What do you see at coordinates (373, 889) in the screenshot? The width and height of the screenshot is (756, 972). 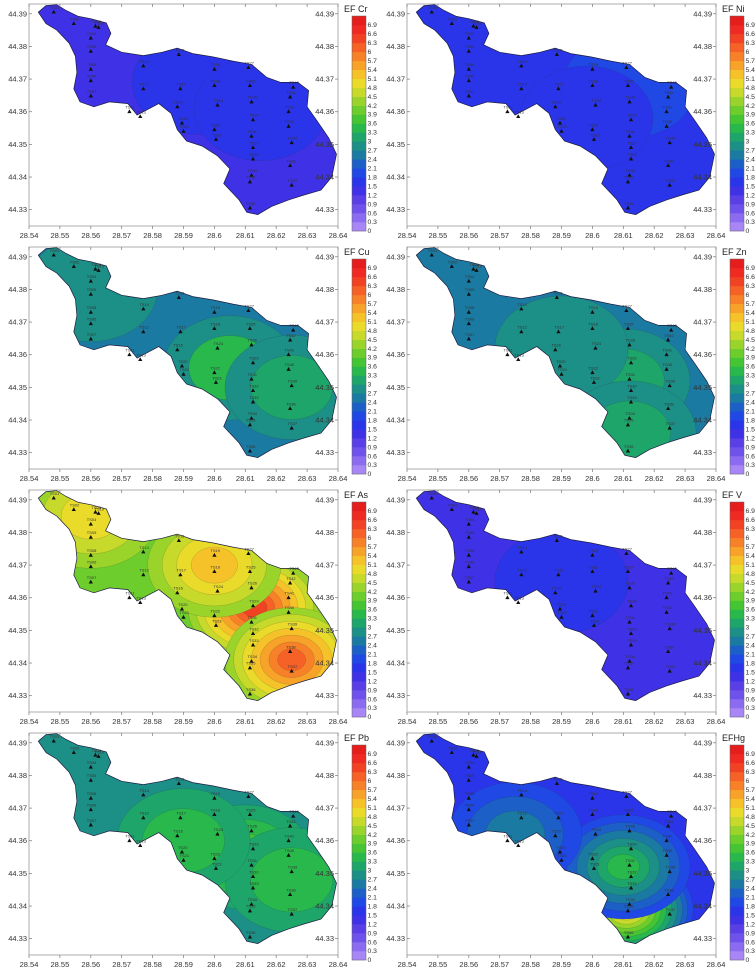 I see `colorbar-tick-label: 2.4` at bounding box center [373, 889].